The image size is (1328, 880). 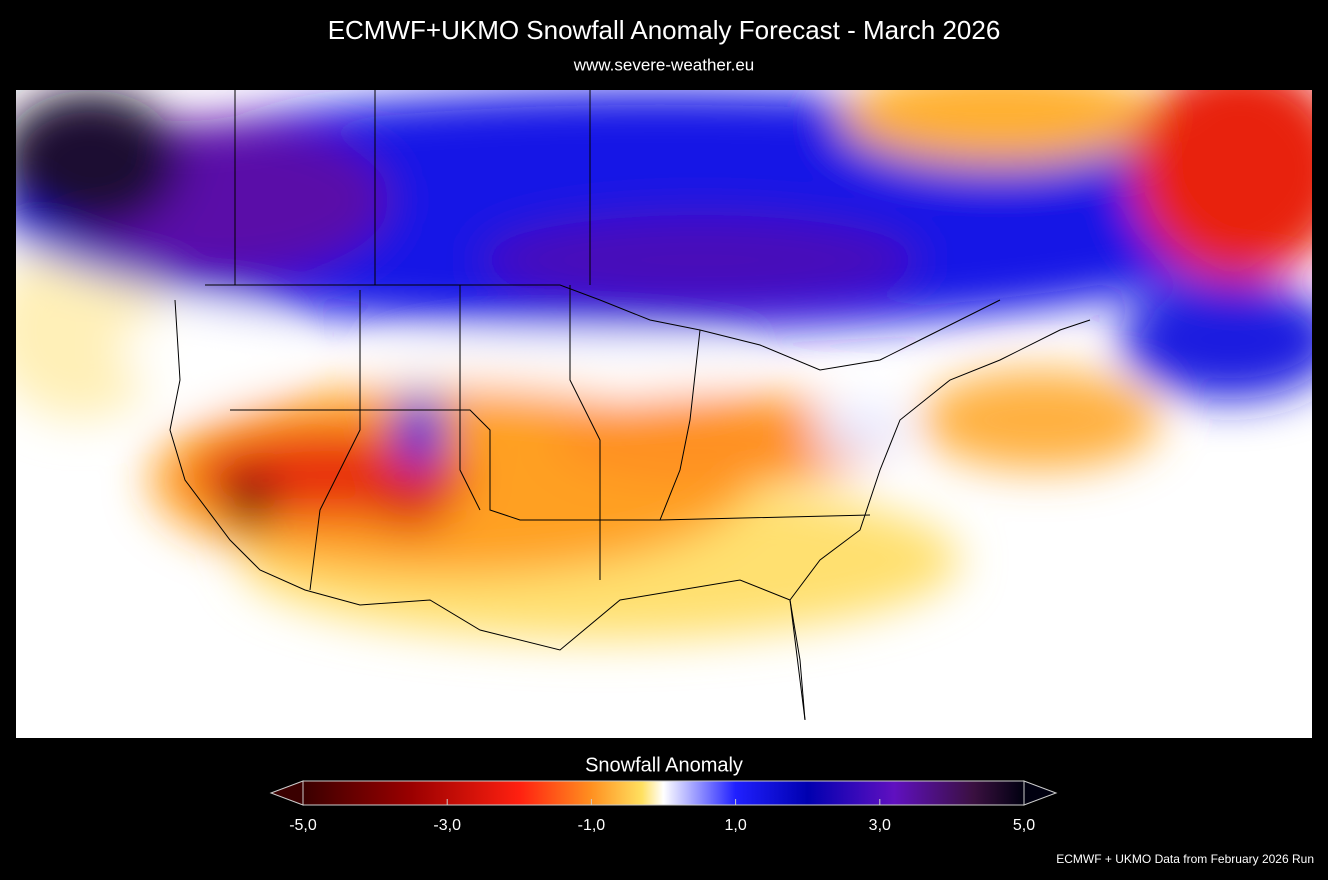 I want to click on colorbar-tick-label: -5,0, so click(x=303, y=825).